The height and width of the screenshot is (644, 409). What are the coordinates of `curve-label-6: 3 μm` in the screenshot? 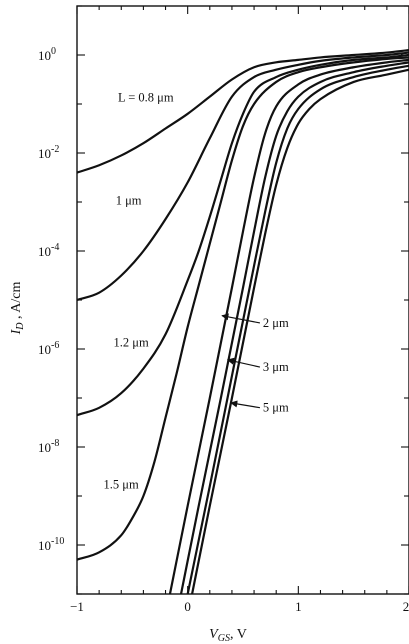 It's located at (276, 367).